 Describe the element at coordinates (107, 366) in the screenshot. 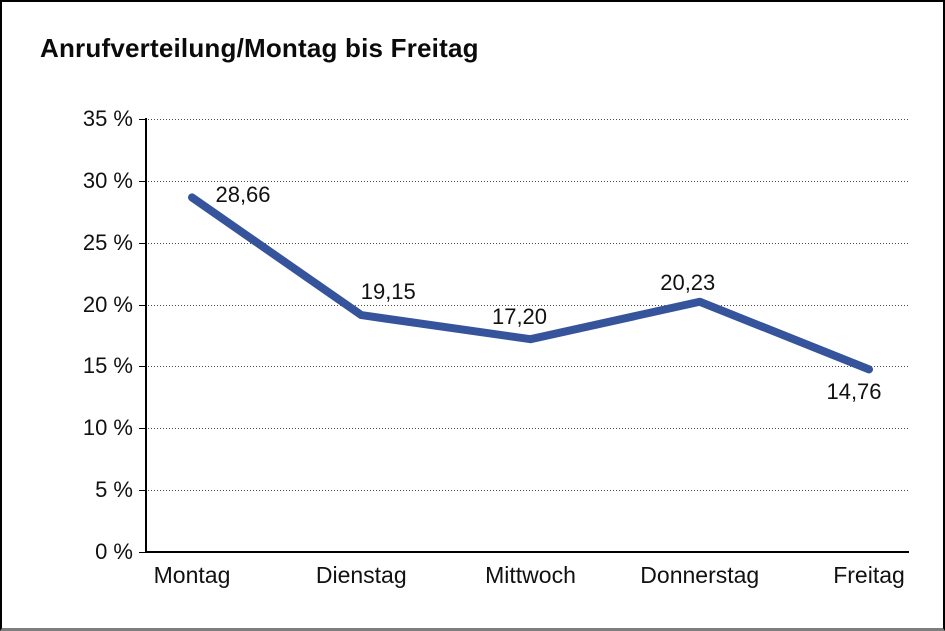

I see `y-tick-label: 15 %` at that location.